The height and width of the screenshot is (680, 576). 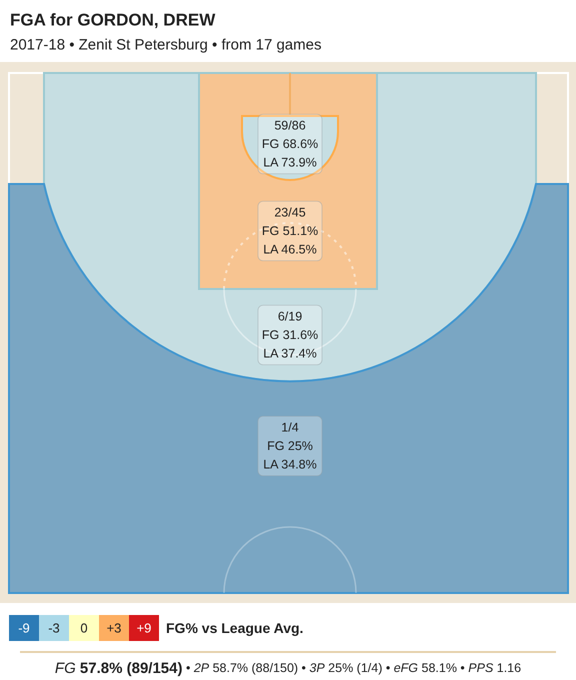 I want to click on text: LA 37.4%, so click(x=290, y=353).